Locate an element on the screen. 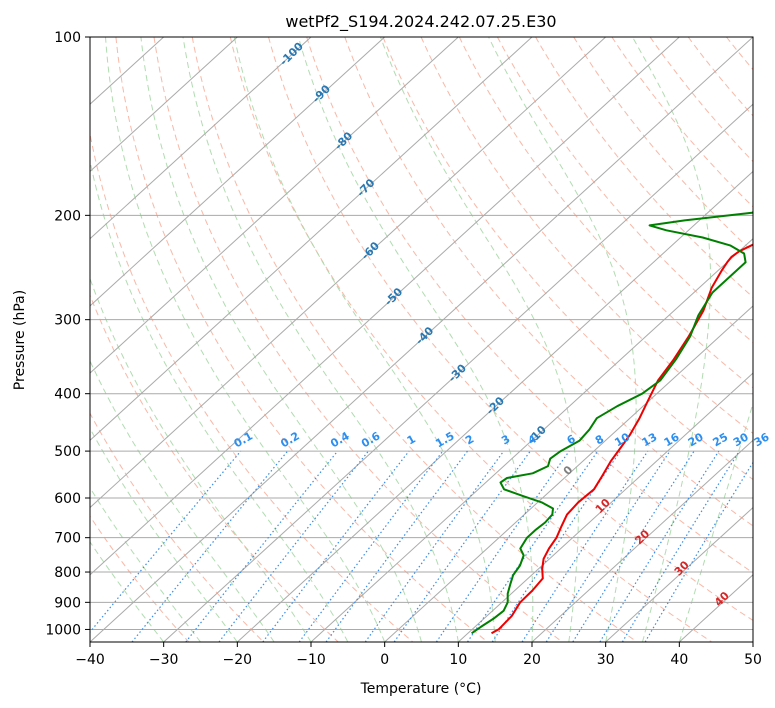  chart-title: wetPf2_S194.2024.242.07.25.E30 is located at coordinates (420, 22).